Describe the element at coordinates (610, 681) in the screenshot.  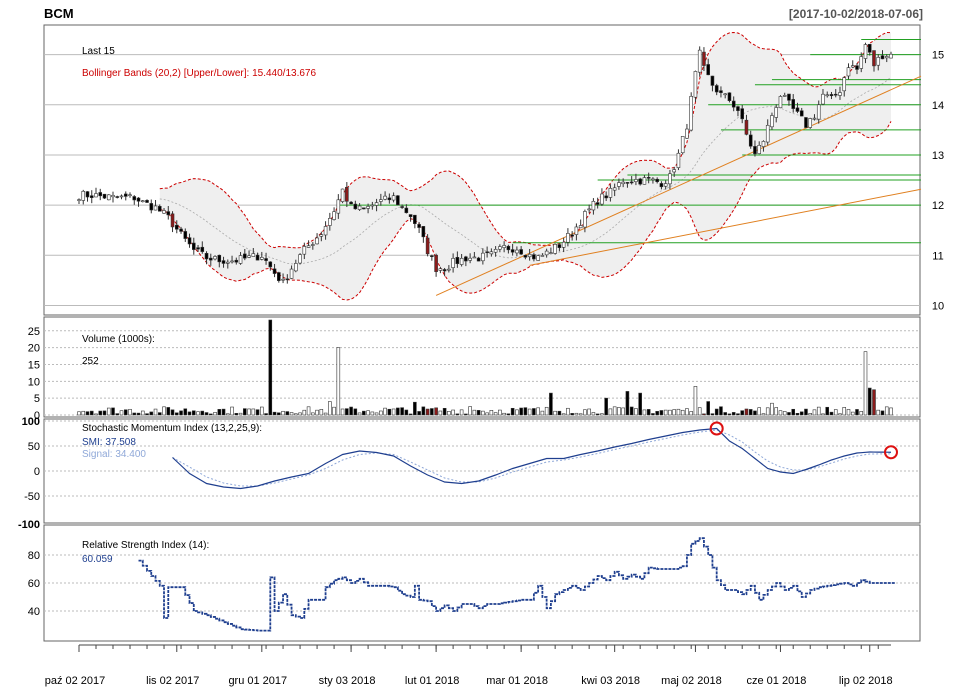
I see `x-tick-label: kwi 03 2018` at that location.